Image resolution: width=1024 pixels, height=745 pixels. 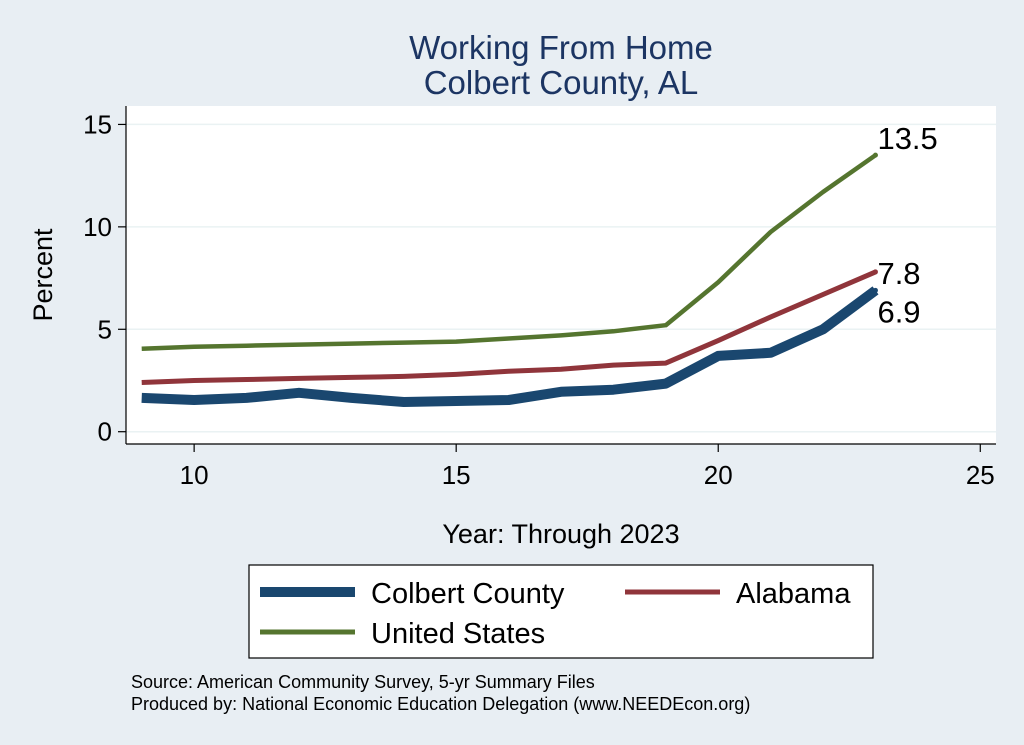 I want to click on y-tick-label: 10, so click(x=97, y=227).